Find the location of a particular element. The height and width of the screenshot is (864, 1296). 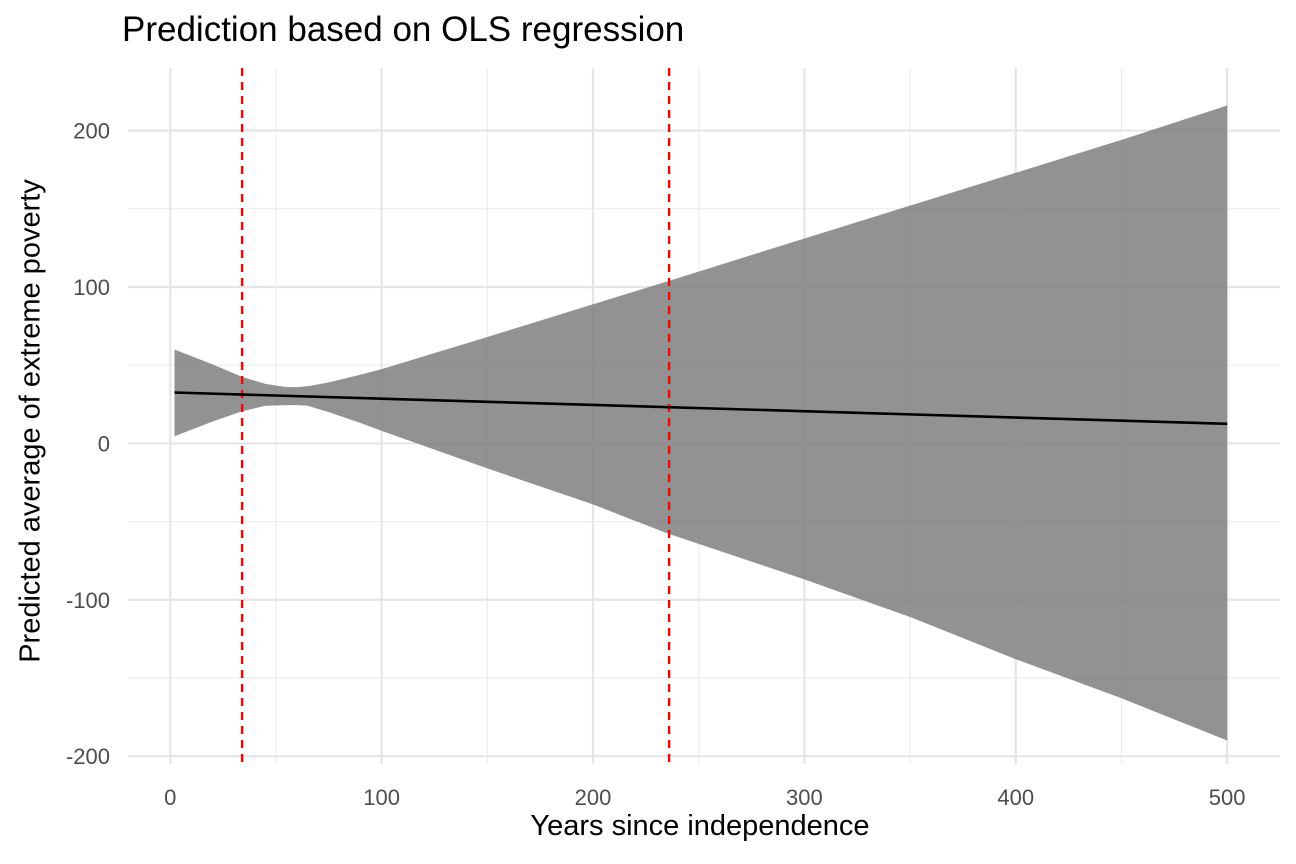

y-tick-label: 0 is located at coordinates (104, 443).